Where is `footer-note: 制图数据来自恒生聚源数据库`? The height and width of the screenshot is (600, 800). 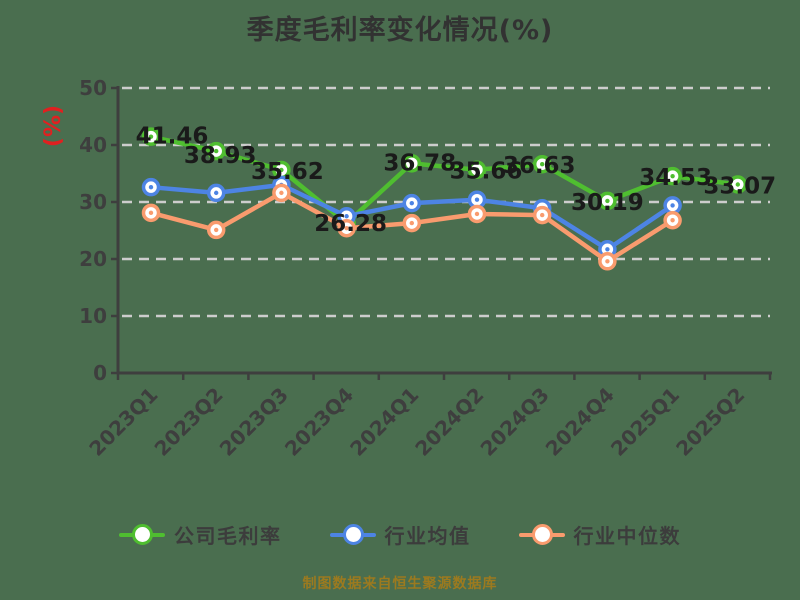
footer-note: 制图数据来自恒生聚源数据库 is located at coordinates (400, 584).